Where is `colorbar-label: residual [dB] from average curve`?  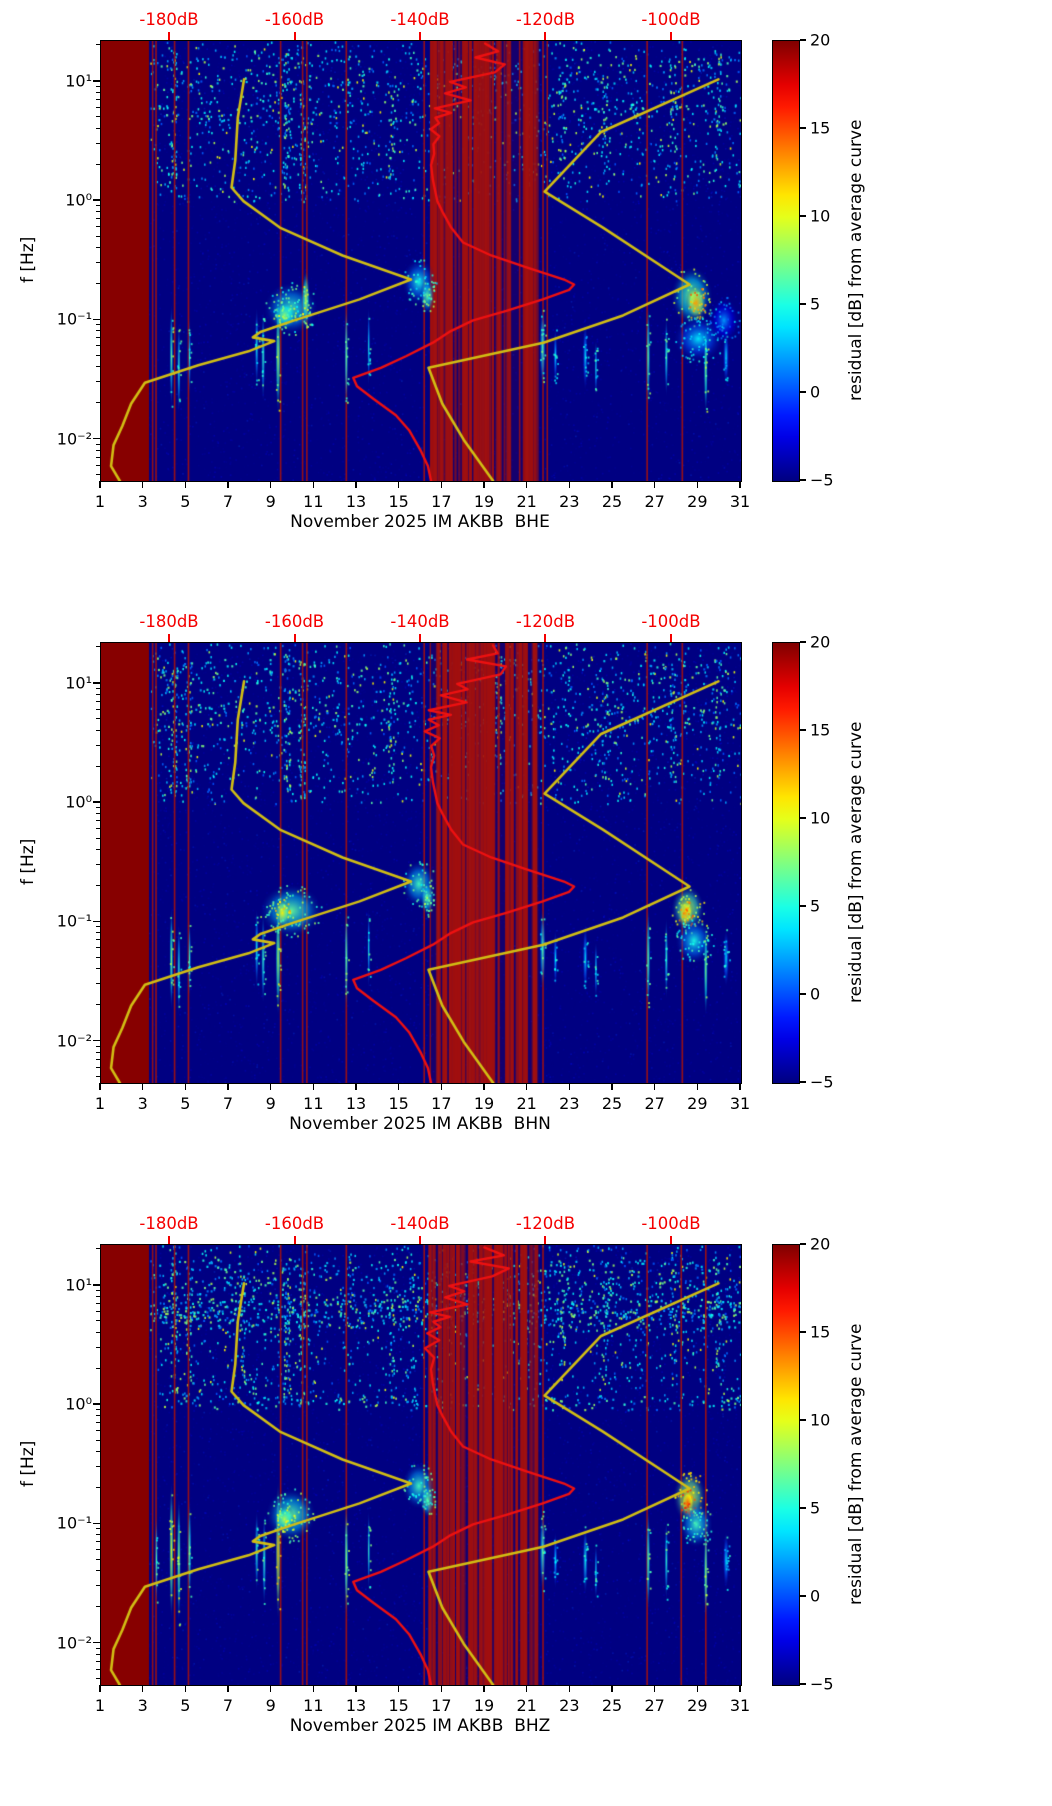 colorbar-label: residual [dB] from average curve is located at coordinates (856, 260).